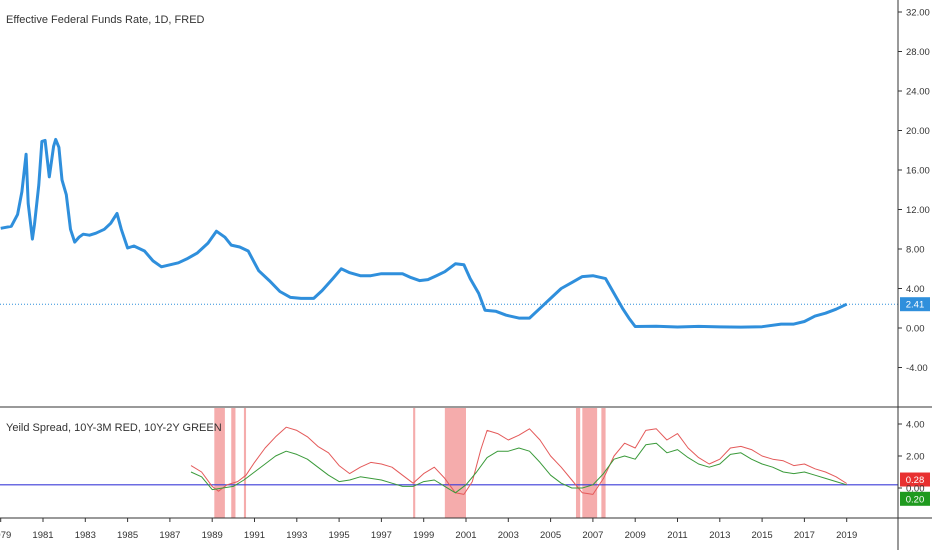  What do you see at coordinates (465, 535) in the screenshot?
I see `x-tick-label: 2001` at bounding box center [465, 535].